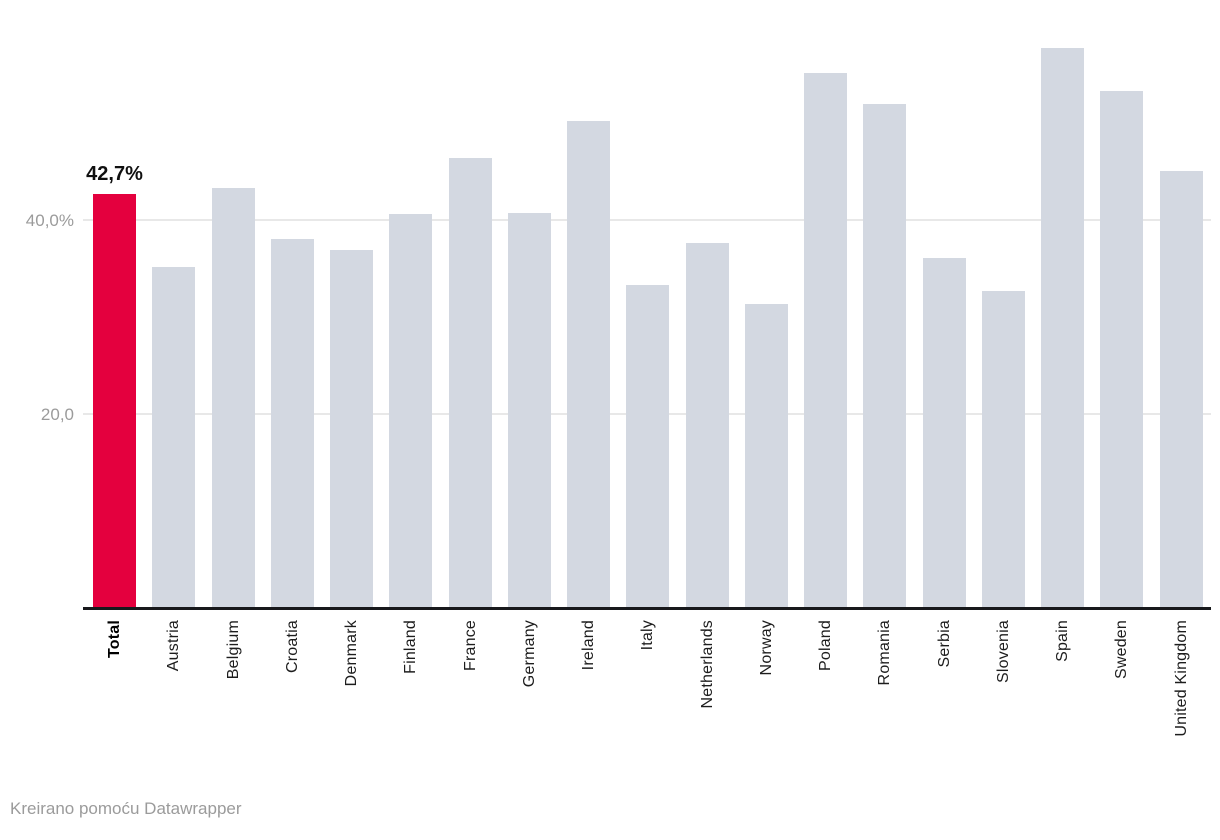 This screenshot has width=1220, height=840. I want to click on x-label-romania: Romania, so click(884, 653).